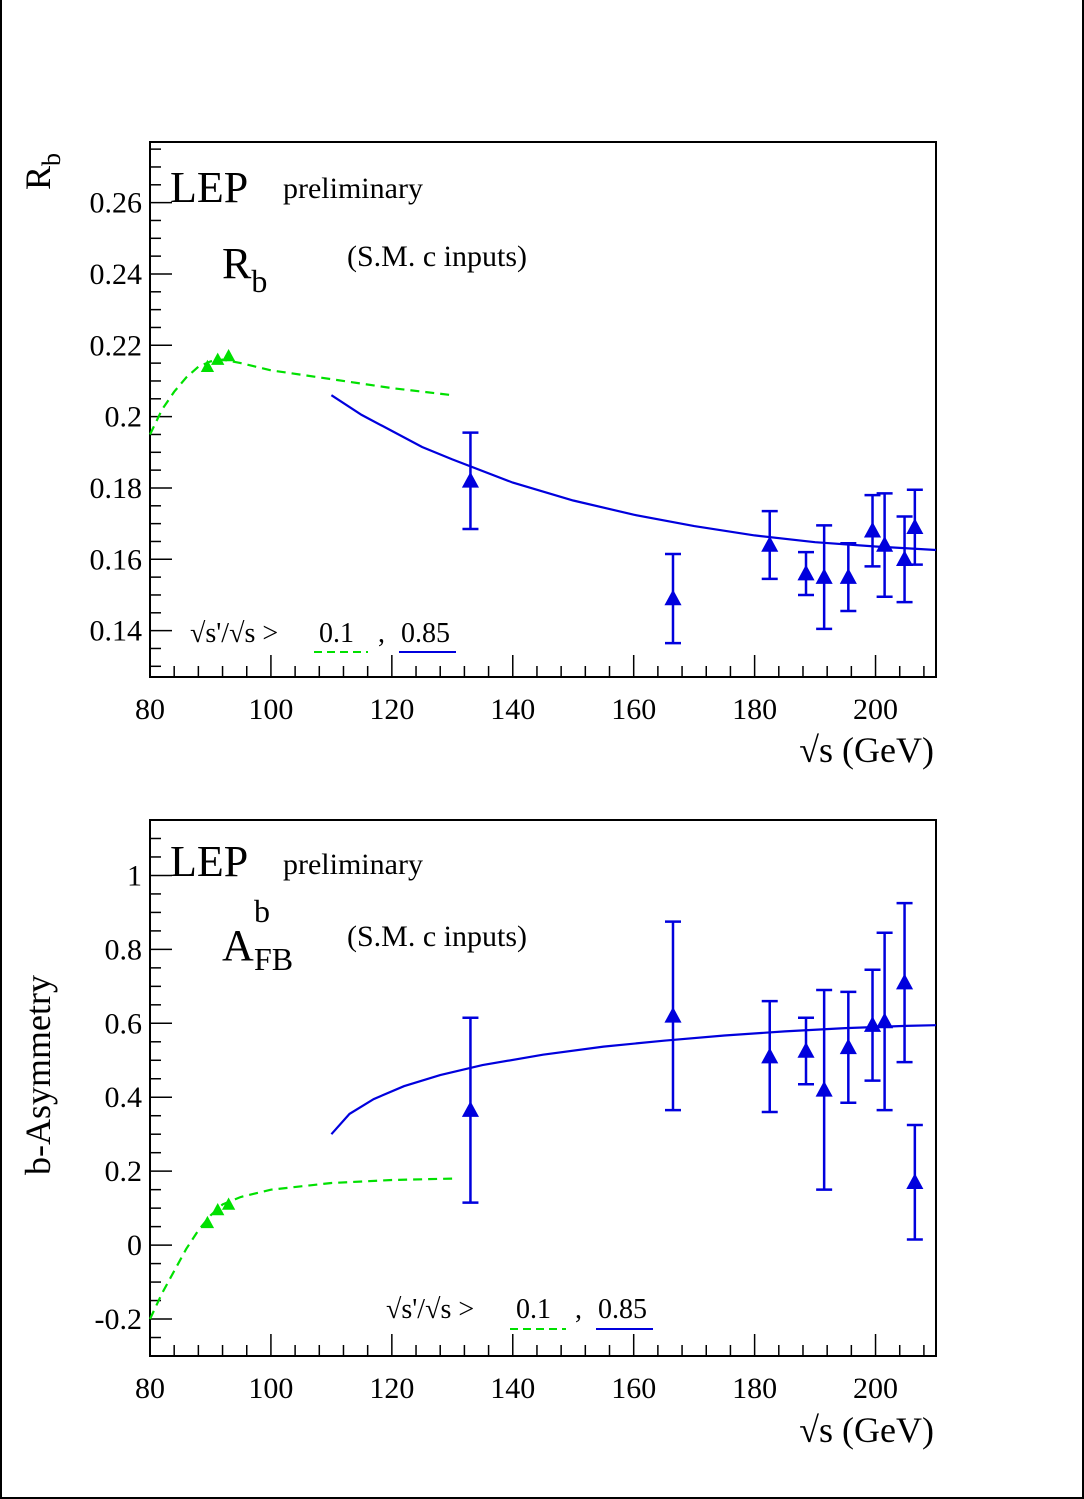 This screenshot has width=1084, height=1499. What do you see at coordinates (754, 709) in the screenshot?
I see `x-tick-label: 180` at bounding box center [754, 709].